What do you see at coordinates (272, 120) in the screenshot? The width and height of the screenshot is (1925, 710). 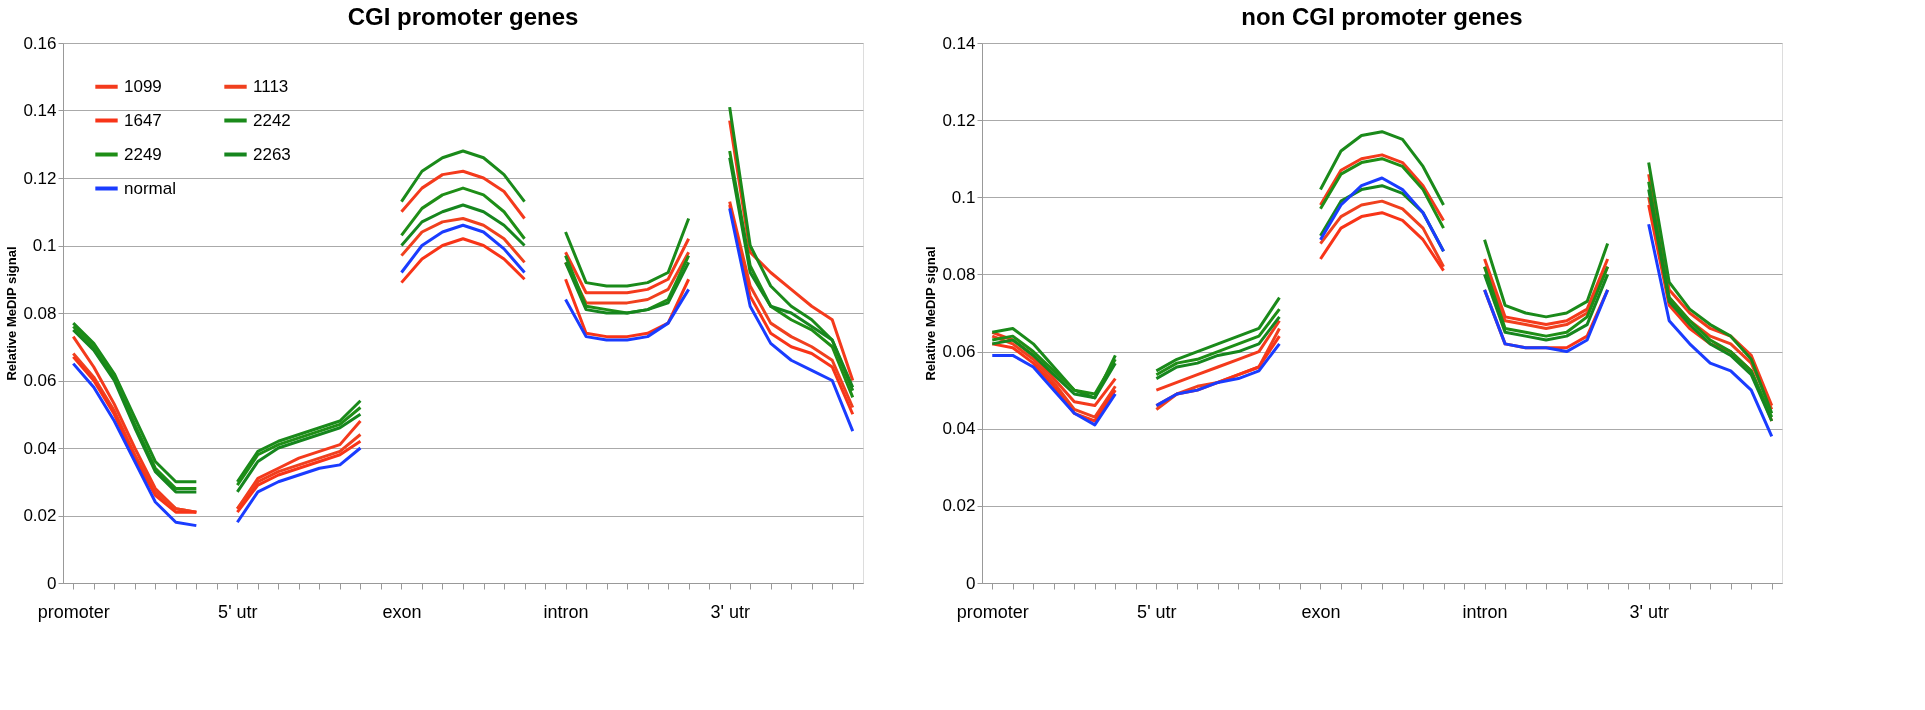 I see `legend-label: 2242` at bounding box center [272, 120].